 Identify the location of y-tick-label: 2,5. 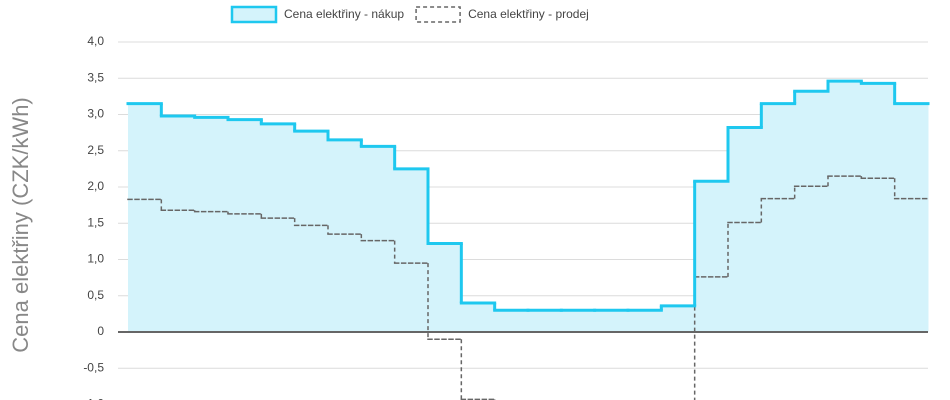
(95, 150).